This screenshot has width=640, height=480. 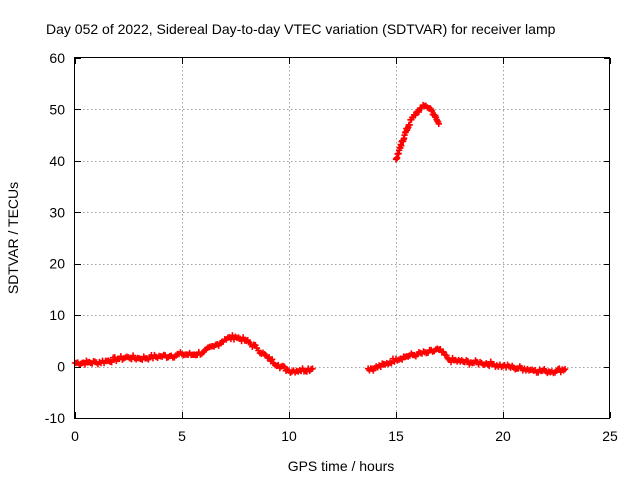 I want to click on x-tick-label: 20, so click(x=503, y=436).